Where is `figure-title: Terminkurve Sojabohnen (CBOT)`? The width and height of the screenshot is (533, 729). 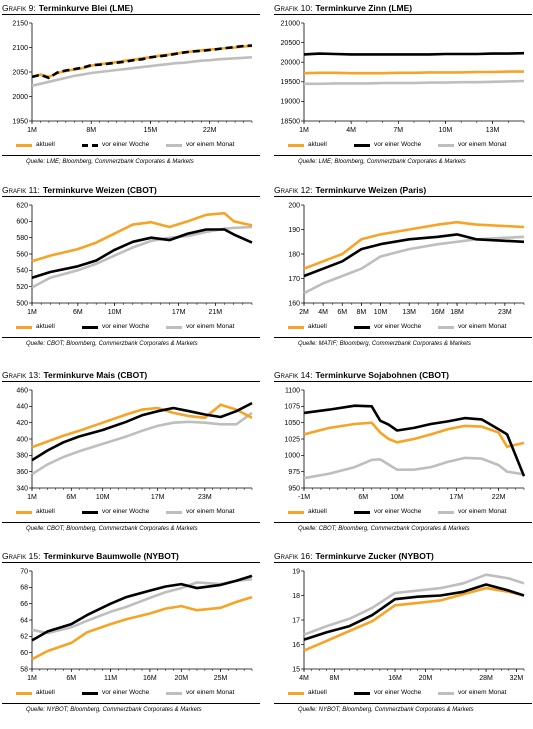
figure-title: Terminkurve Sojabohnen (CBOT) is located at coordinates (382, 375).